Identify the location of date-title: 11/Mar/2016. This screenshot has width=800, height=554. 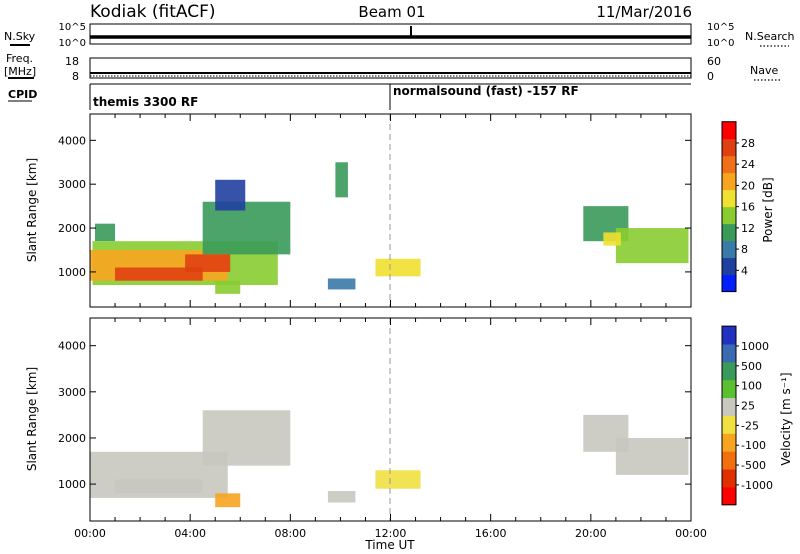
(644, 12).